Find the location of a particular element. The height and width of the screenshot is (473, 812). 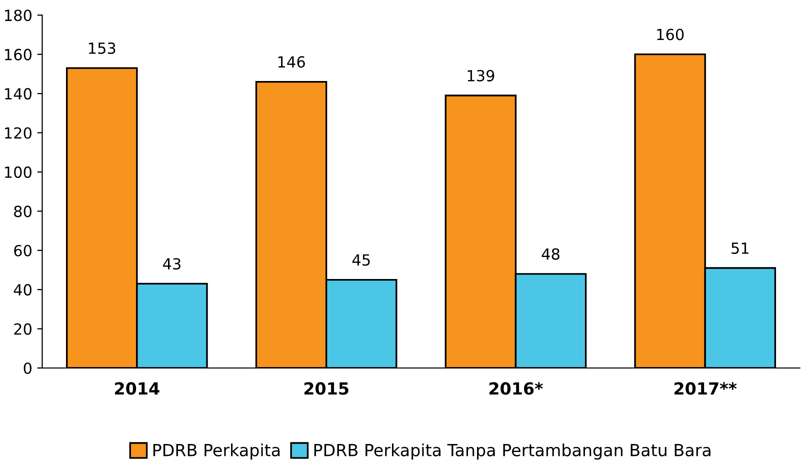

data-label: 153 is located at coordinates (102, 48).